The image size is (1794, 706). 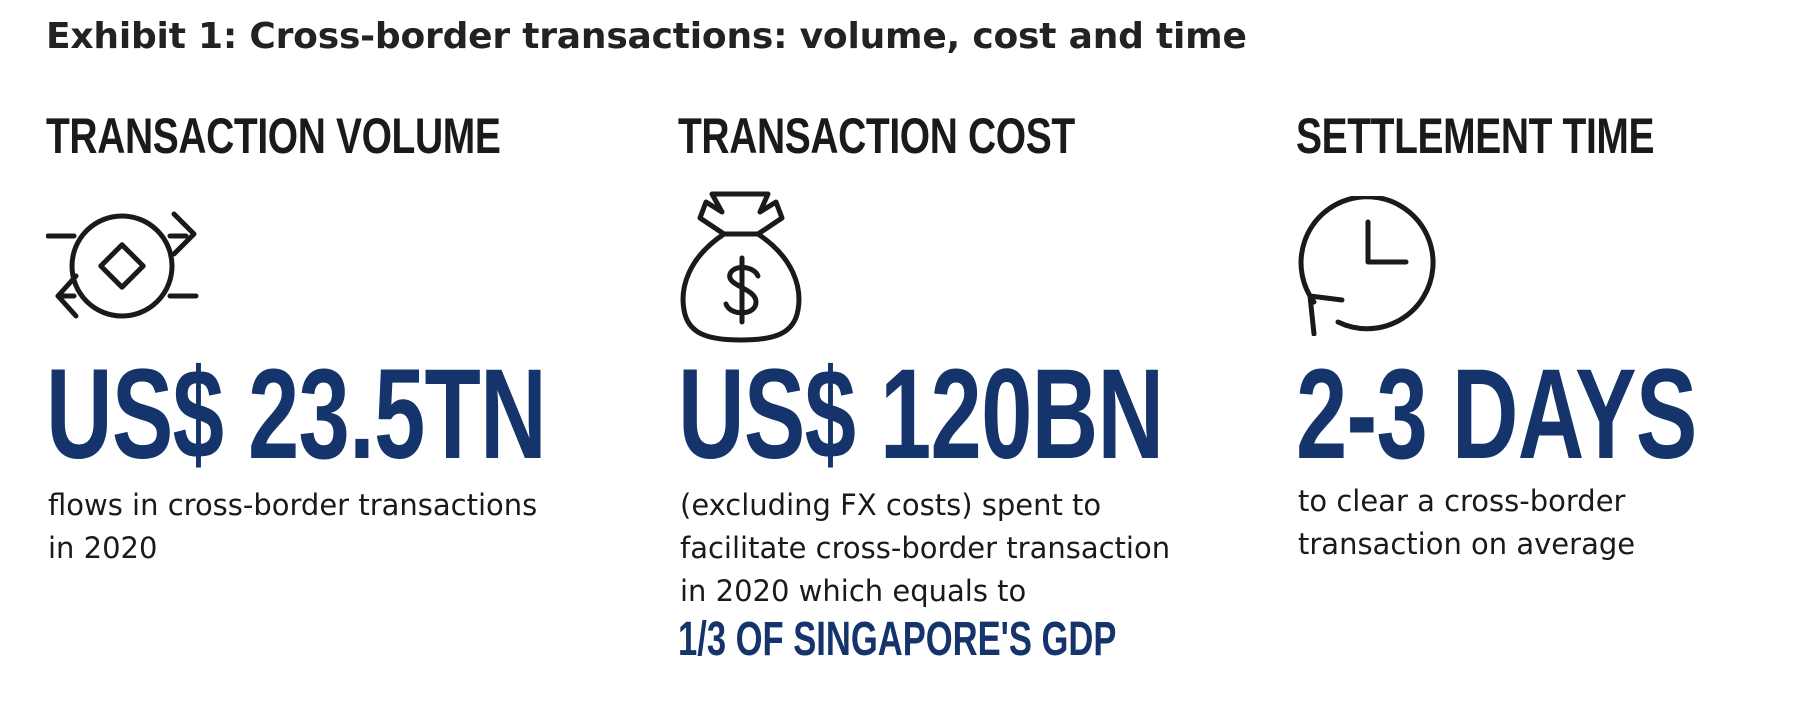 What do you see at coordinates (103, 548) in the screenshot?
I see `volume-description-line: in 2020` at bounding box center [103, 548].